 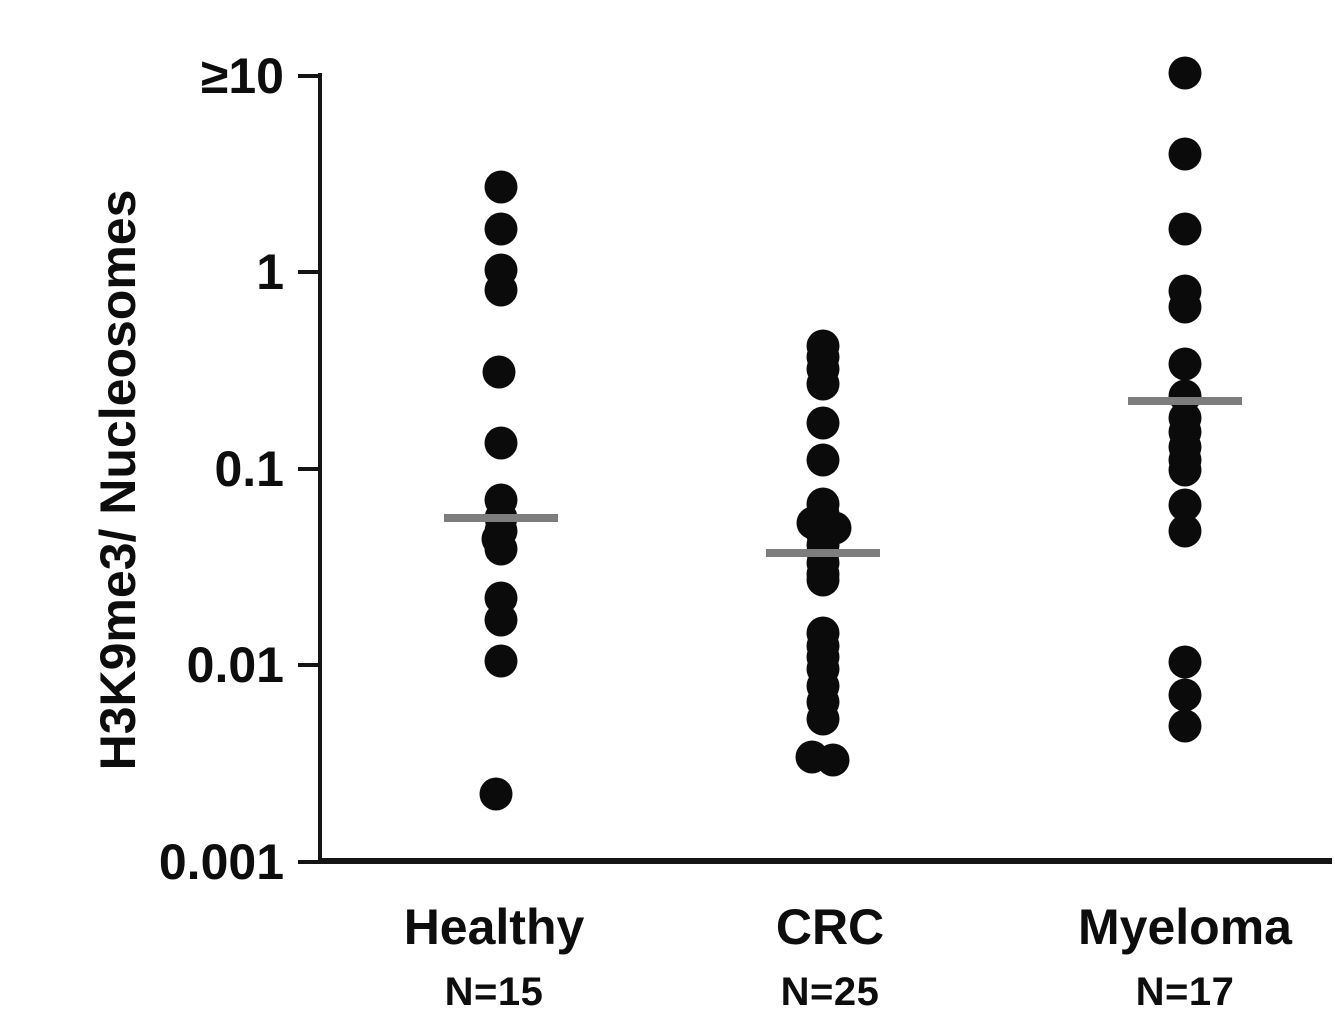 What do you see at coordinates (249, 468) in the screenshot?
I see `y-tick-label-0p1: 0.1` at bounding box center [249, 468].